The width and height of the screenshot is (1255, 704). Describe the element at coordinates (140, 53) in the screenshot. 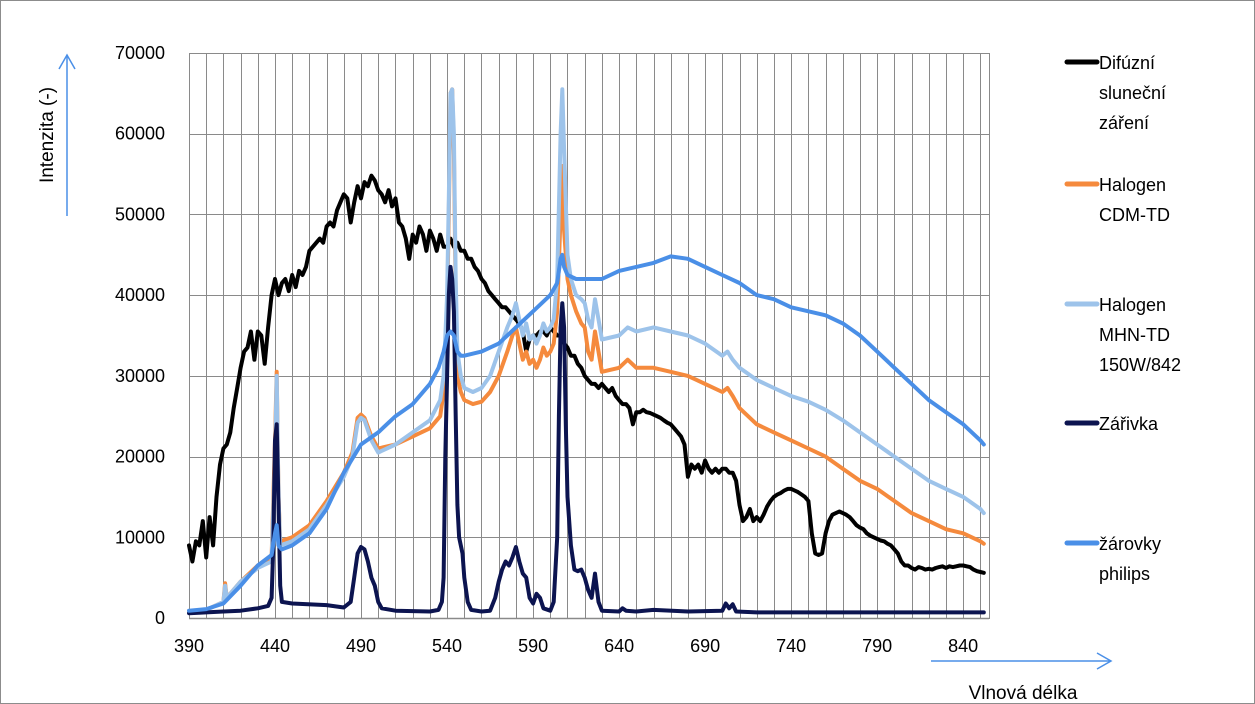

I see `y-tick-label: 70000` at that location.